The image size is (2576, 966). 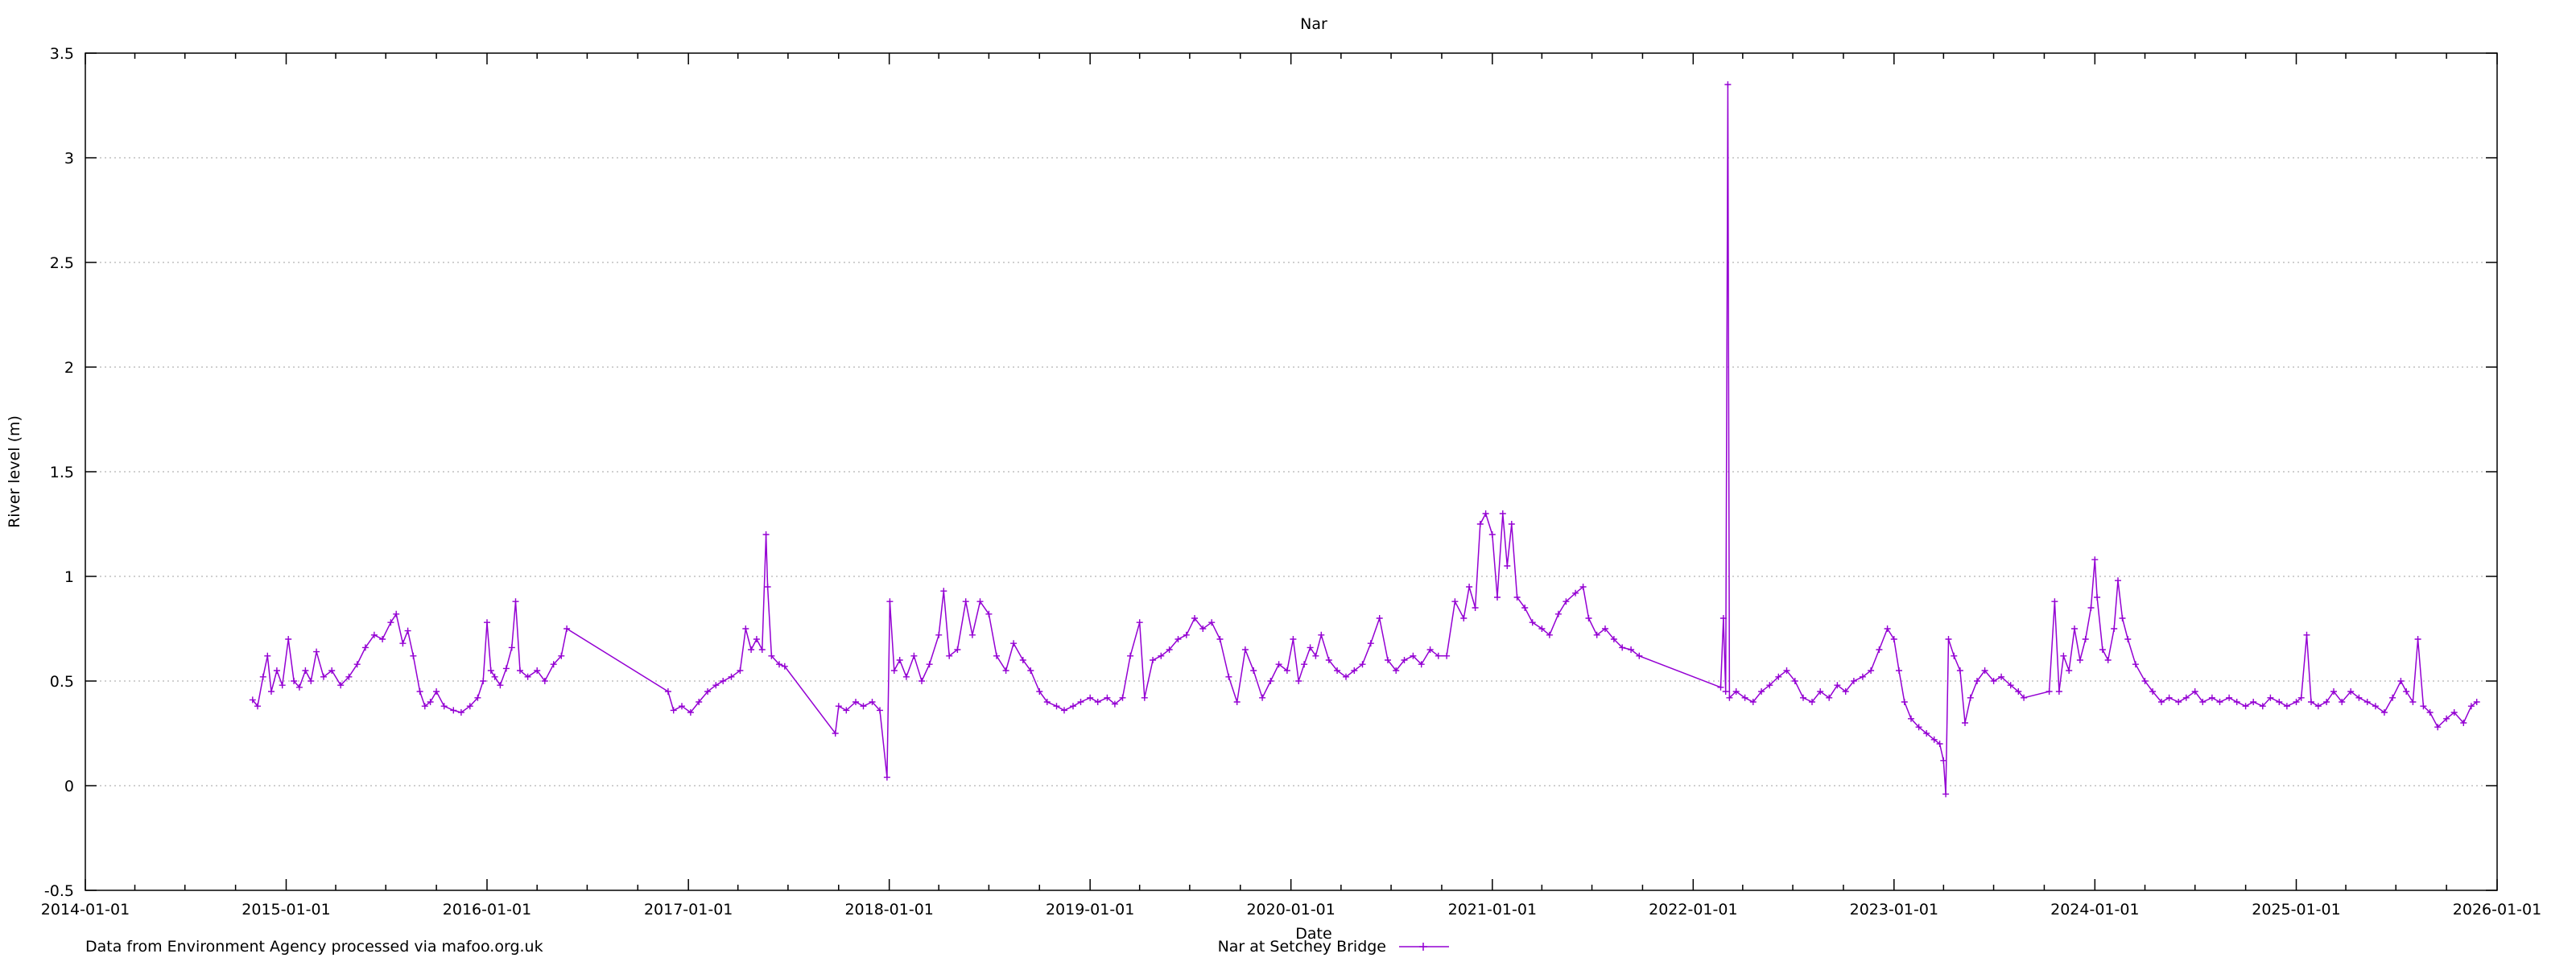 I want to click on y-tick-label: 0, so click(x=69, y=786).